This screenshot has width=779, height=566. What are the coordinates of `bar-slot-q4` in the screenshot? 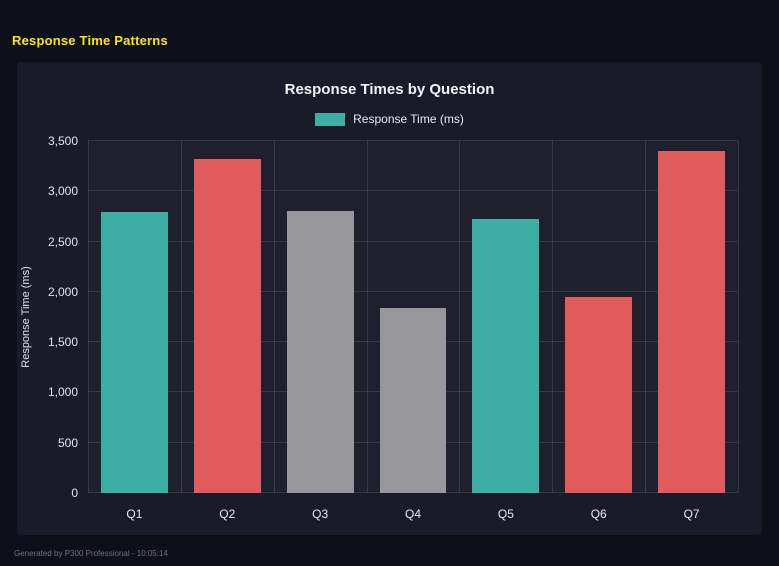 It's located at (413, 317).